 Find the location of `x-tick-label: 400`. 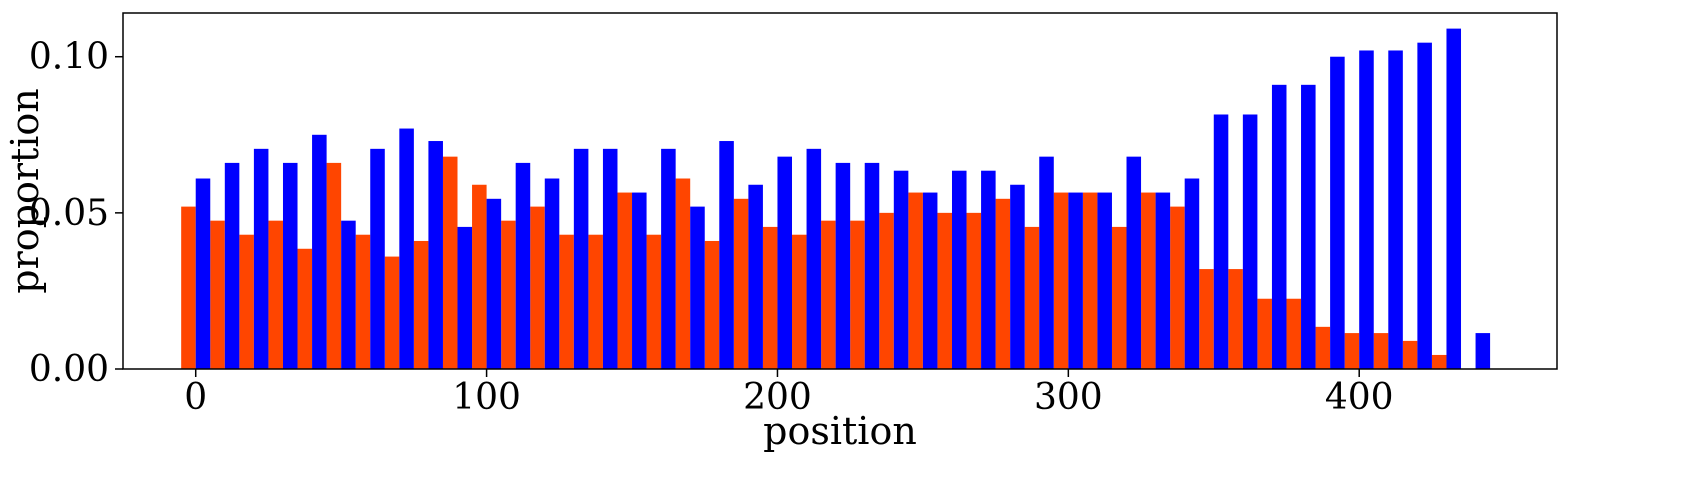

x-tick-label: 400 is located at coordinates (1359, 397).